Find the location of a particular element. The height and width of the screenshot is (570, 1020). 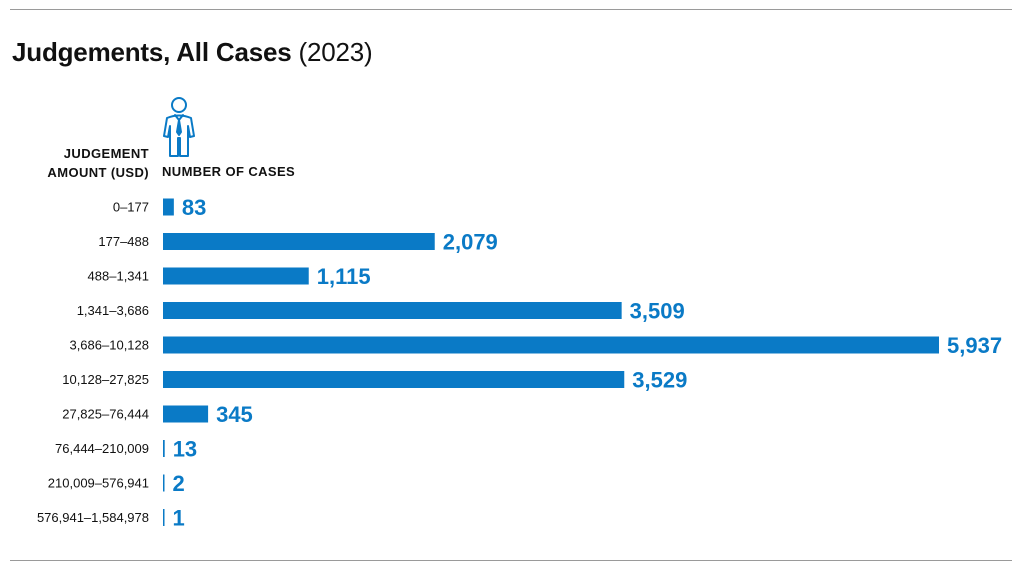

value-label: 3,529 is located at coordinates (659, 380).